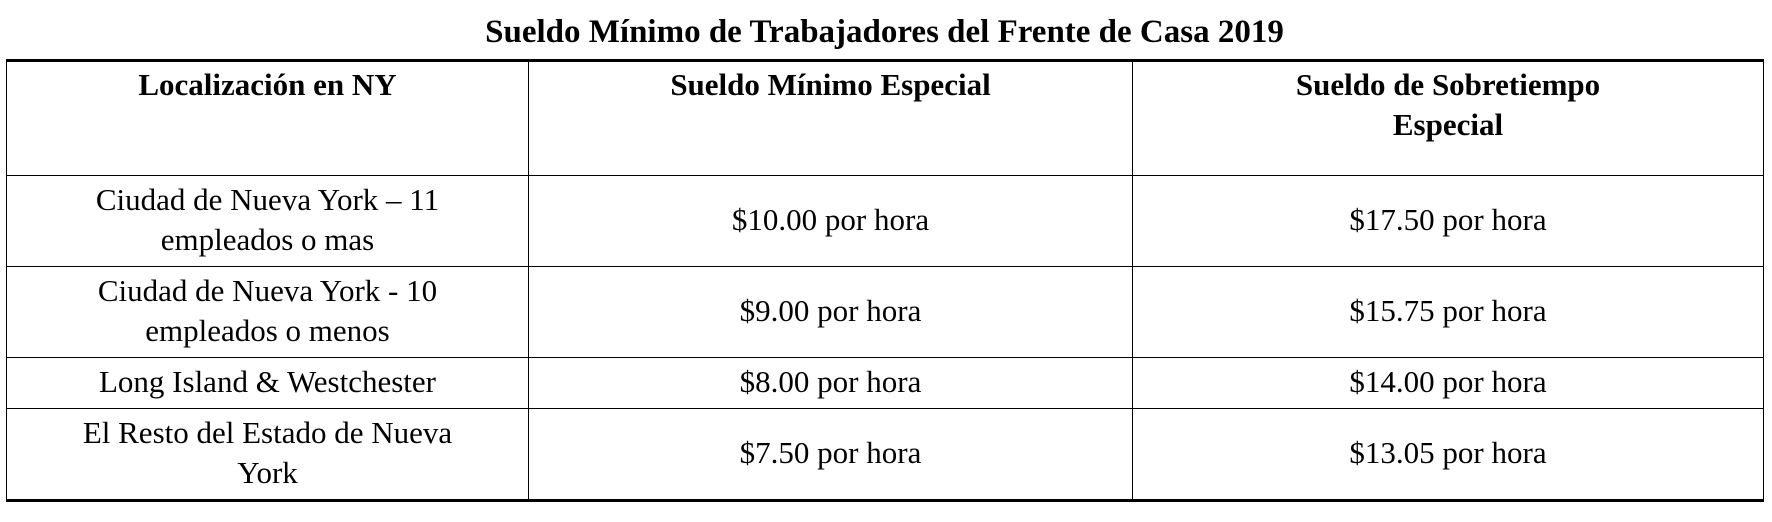 The width and height of the screenshot is (1772, 522). I want to click on cell-overtime-wage: $15.75 por hora, so click(1448, 312).